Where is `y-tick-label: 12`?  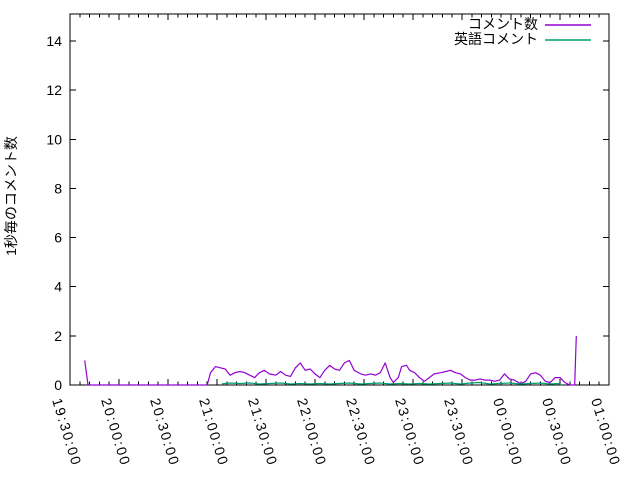 y-tick-label: 12 is located at coordinates (54, 90).